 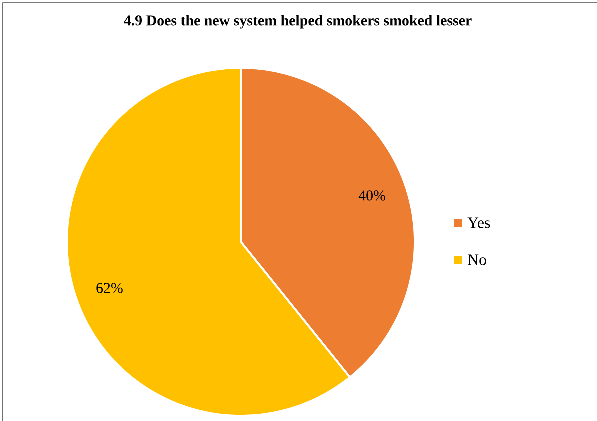 What do you see at coordinates (477, 260) in the screenshot?
I see `legend-label: No` at bounding box center [477, 260].